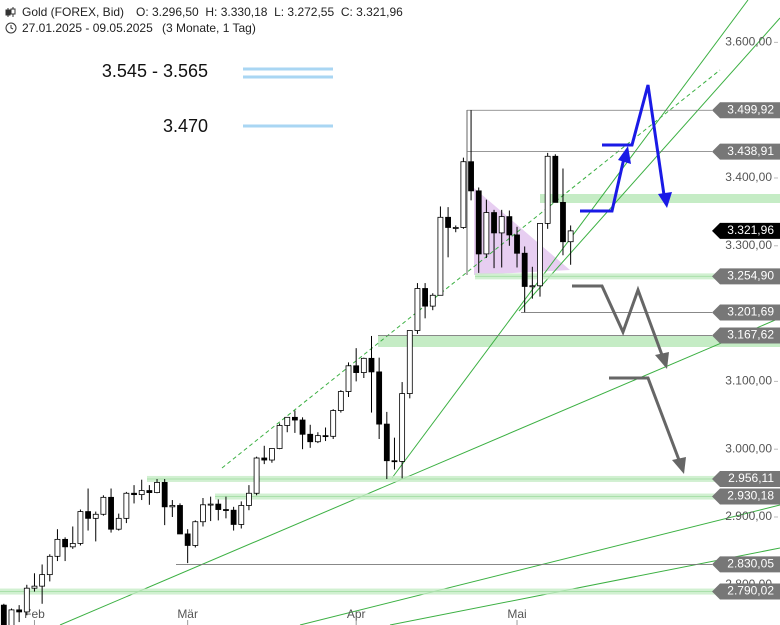  Describe the element at coordinates (748, 42) in the screenshot. I see `y-tick-label: 3.600,00` at that location.